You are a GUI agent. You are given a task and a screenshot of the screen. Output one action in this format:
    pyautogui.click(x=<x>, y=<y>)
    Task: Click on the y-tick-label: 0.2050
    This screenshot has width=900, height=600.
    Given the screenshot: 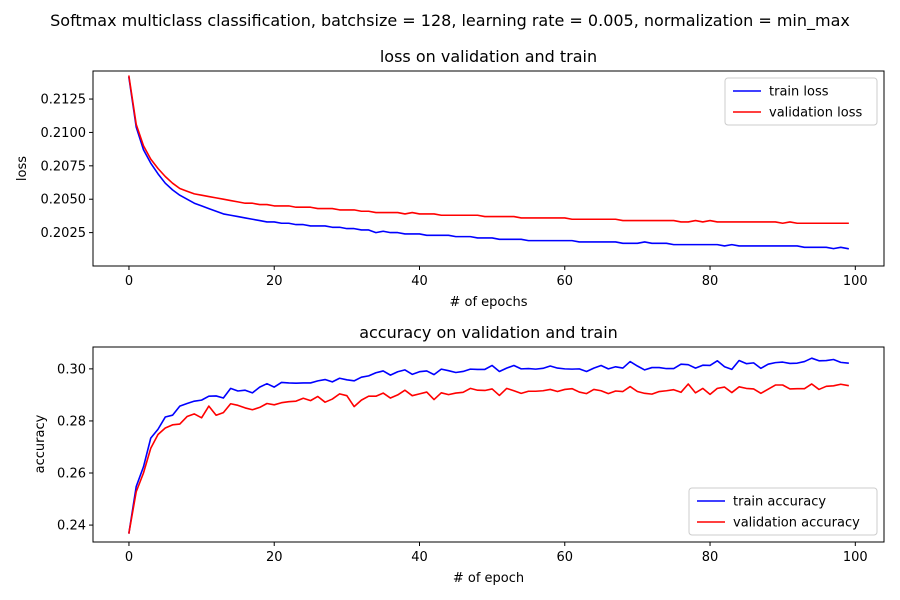 What is the action you would take?
    pyautogui.click(x=64, y=200)
    